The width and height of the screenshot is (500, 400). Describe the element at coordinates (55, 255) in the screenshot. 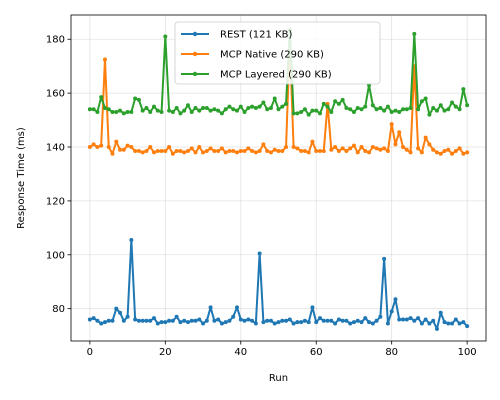

I see `y-tick-label: 100` at that location.